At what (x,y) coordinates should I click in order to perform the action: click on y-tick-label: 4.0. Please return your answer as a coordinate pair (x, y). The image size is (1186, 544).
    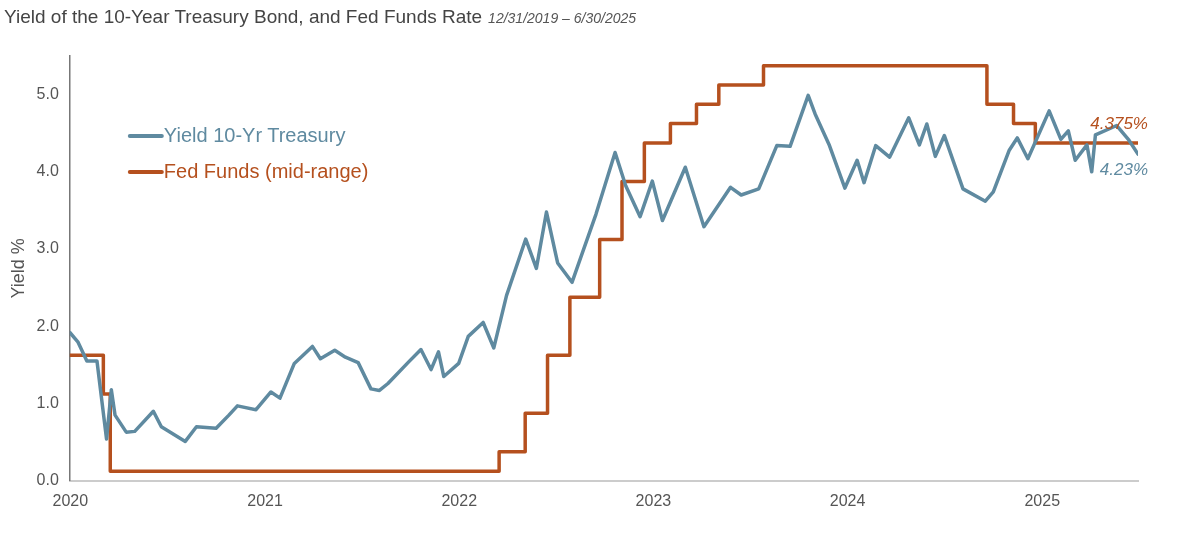
    Looking at the image, I should click on (47, 171).